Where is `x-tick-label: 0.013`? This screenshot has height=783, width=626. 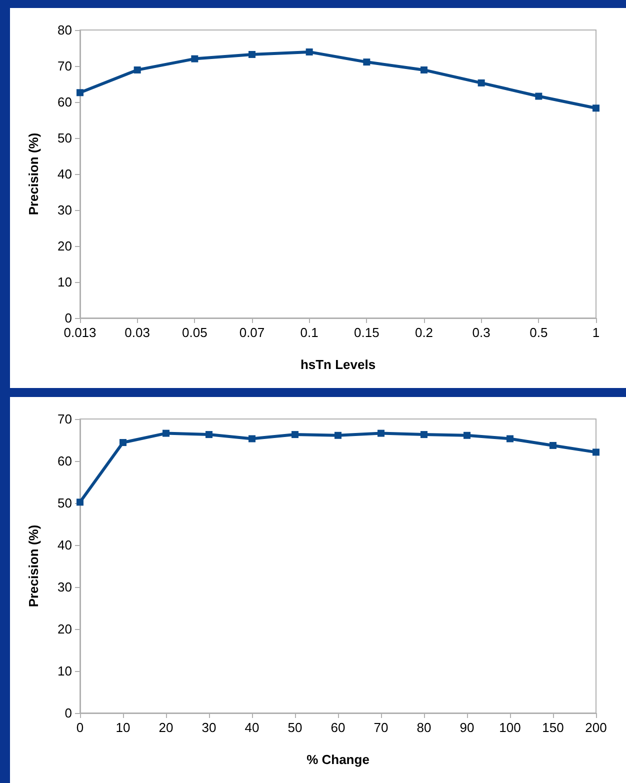
x-tick-label: 0.013 is located at coordinates (80, 332).